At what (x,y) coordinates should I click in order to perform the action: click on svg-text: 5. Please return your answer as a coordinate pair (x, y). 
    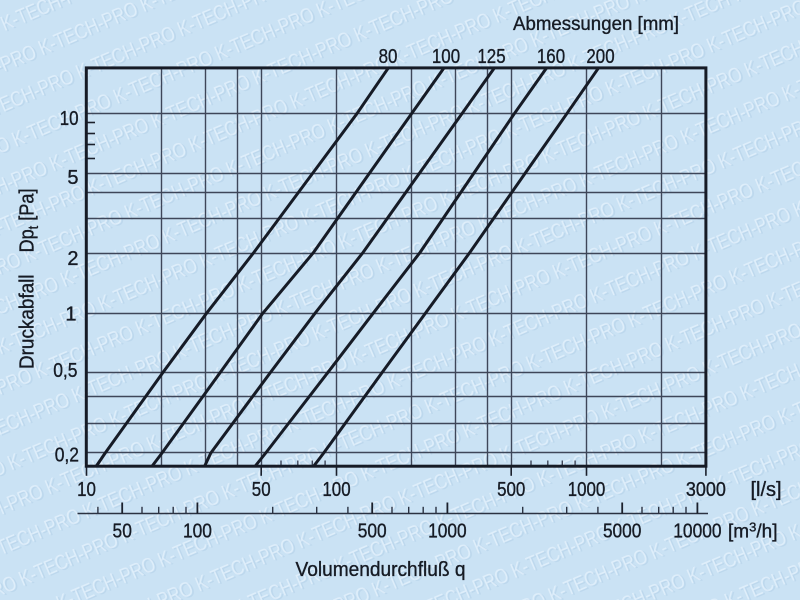
    Looking at the image, I should click on (72, 178).